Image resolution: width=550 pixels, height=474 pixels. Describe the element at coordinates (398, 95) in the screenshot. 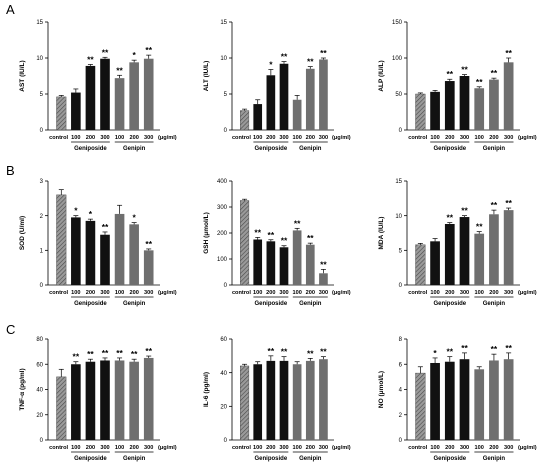

I see `y-tick-label: 50` at that location.